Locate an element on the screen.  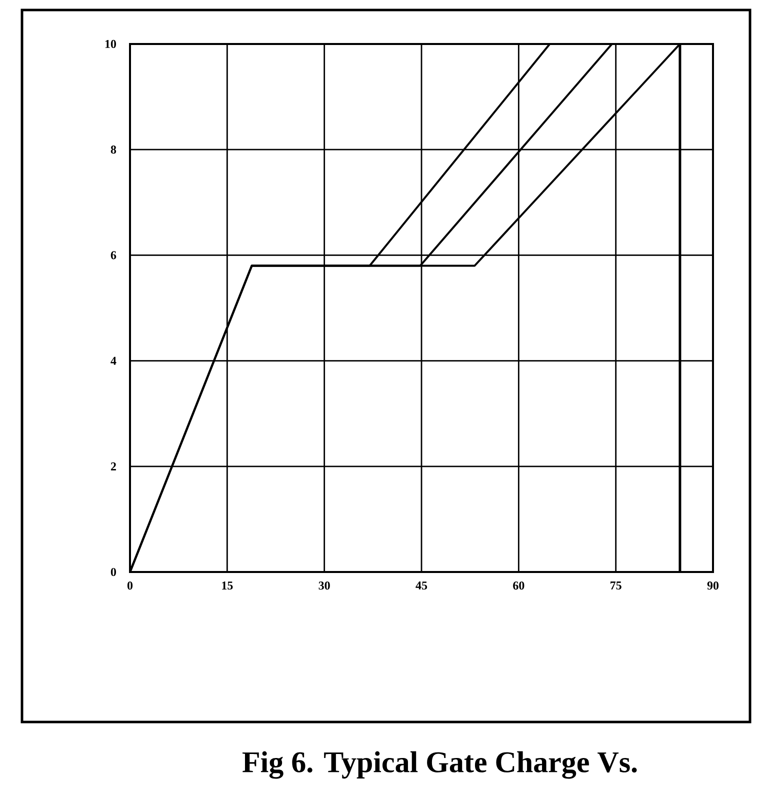
x-tick-label: 15 is located at coordinates (227, 586).